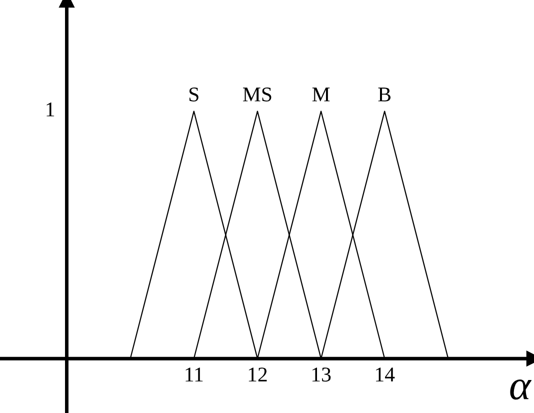 This screenshot has width=534, height=413. Describe the element at coordinates (193, 95) in the screenshot. I see `series-label: S` at that location.